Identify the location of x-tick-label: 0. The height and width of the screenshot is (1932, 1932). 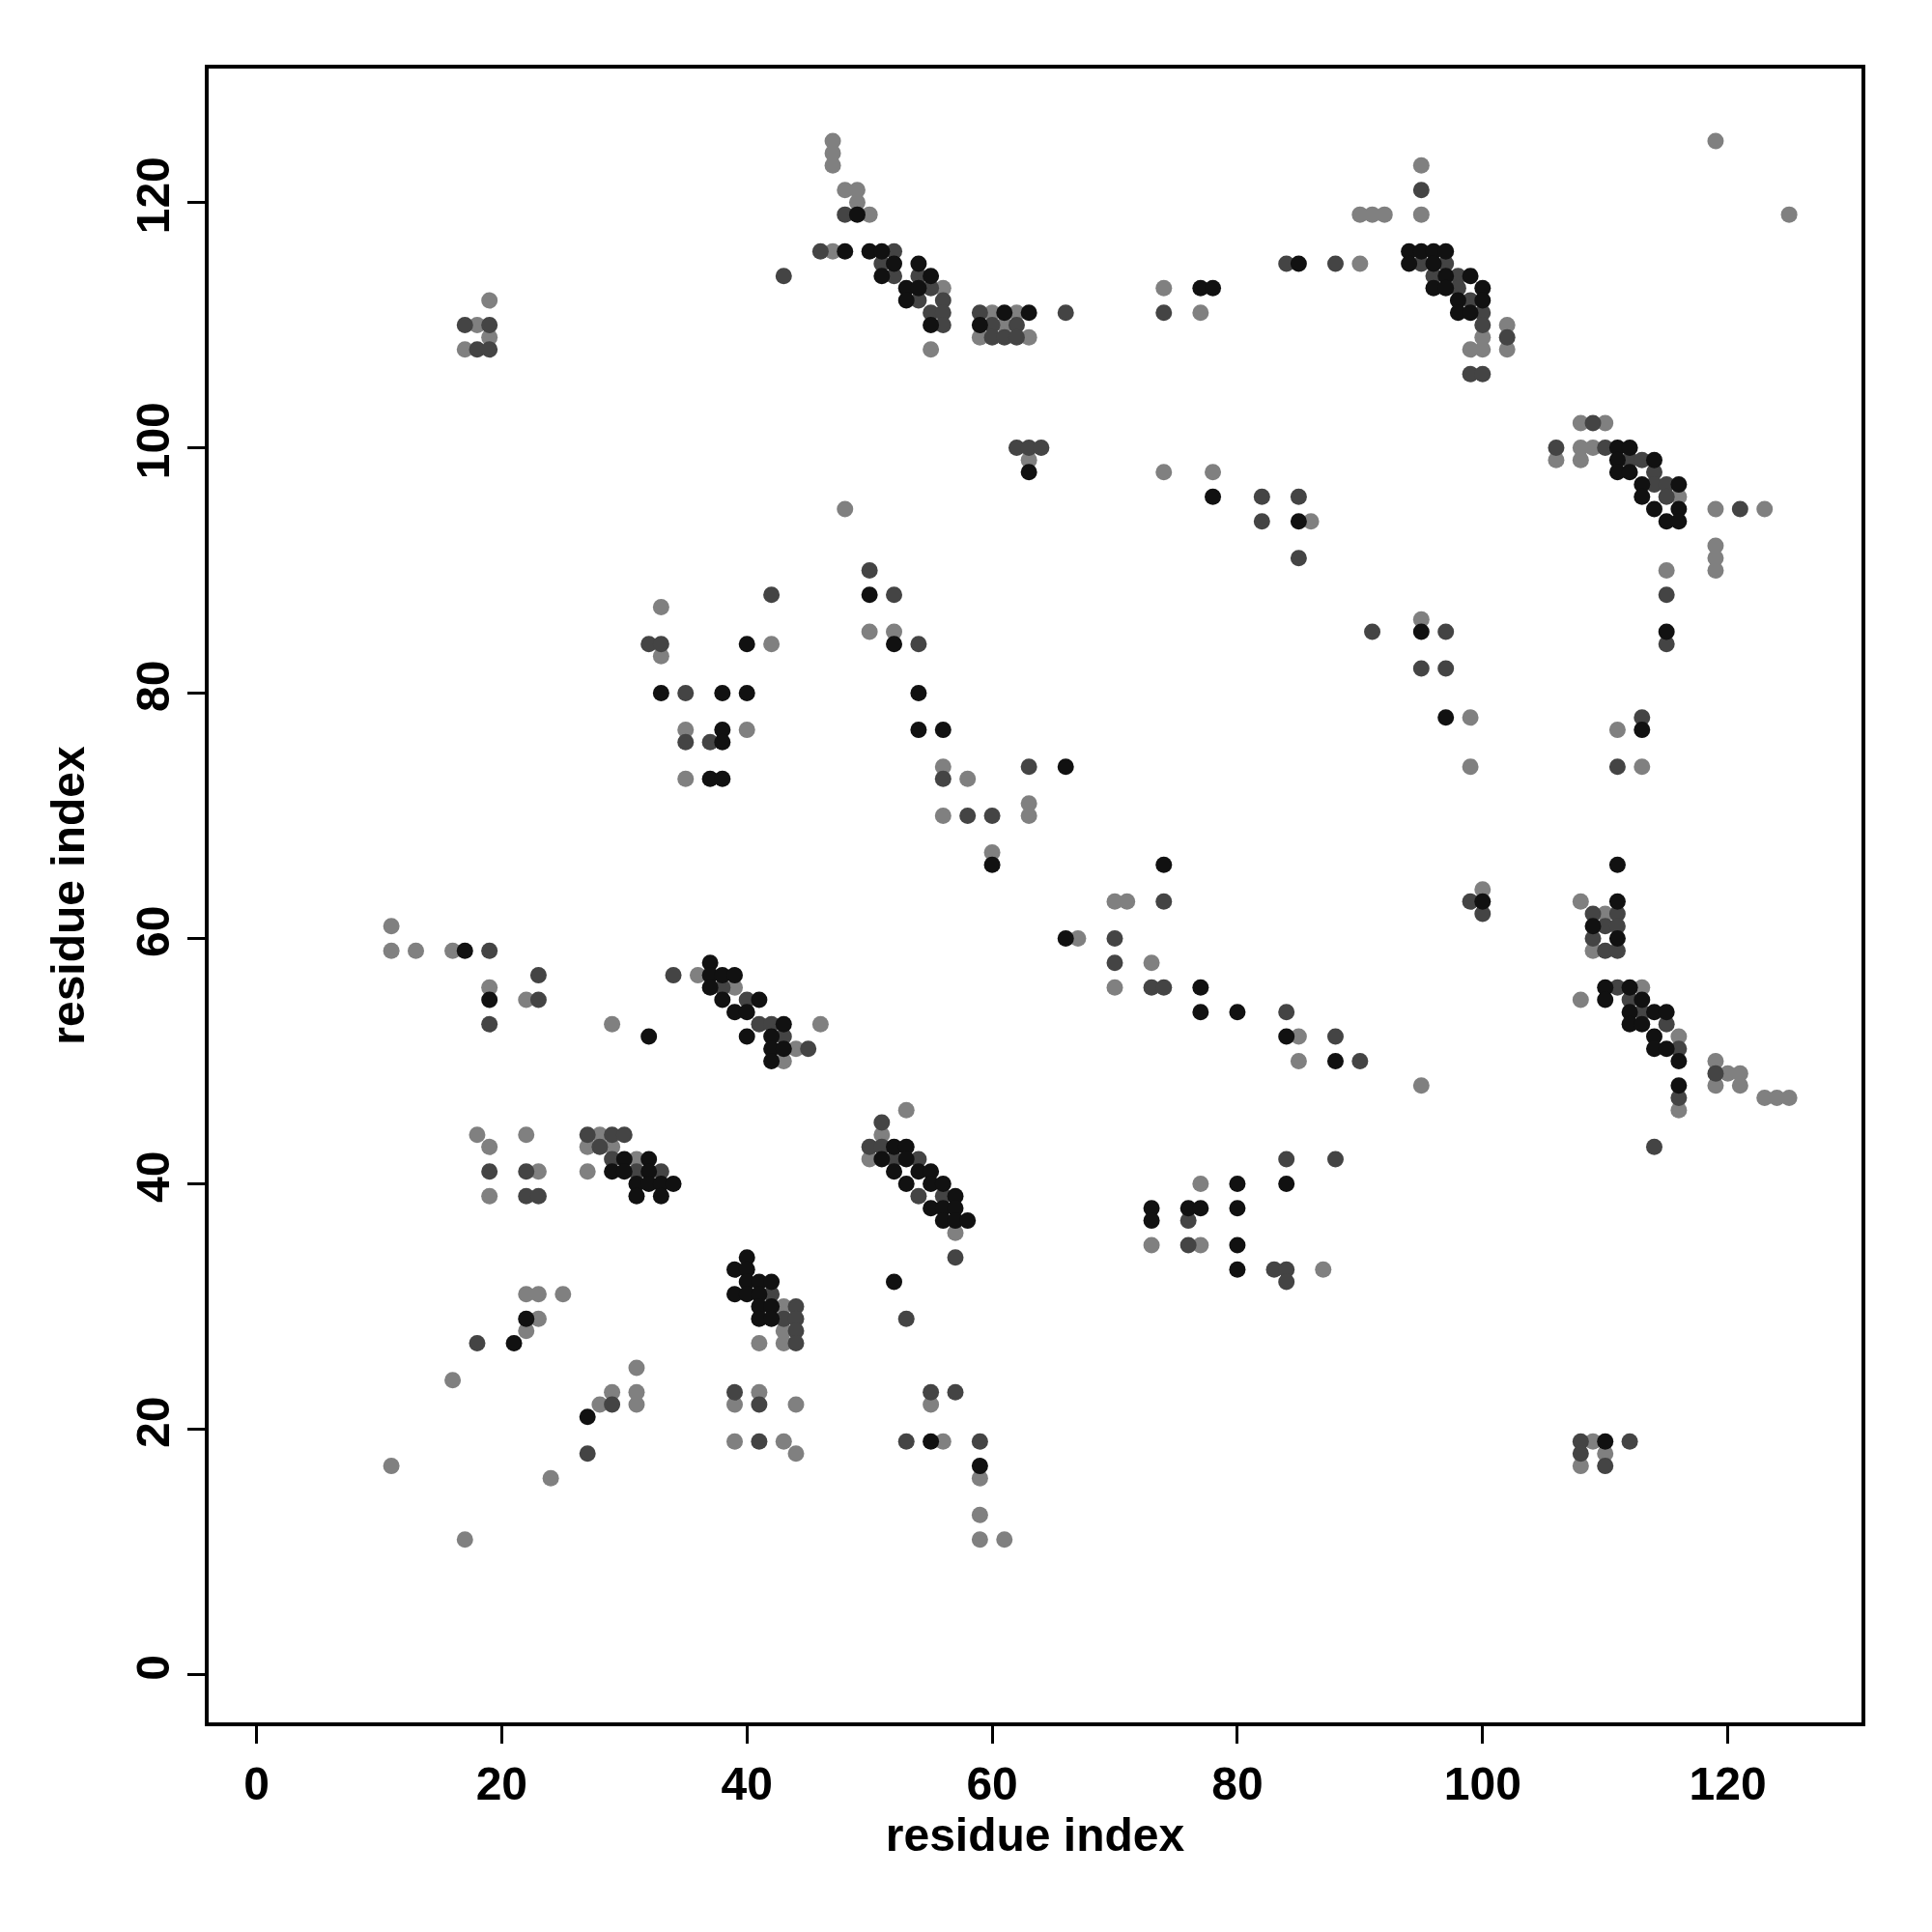
(256, 1783).